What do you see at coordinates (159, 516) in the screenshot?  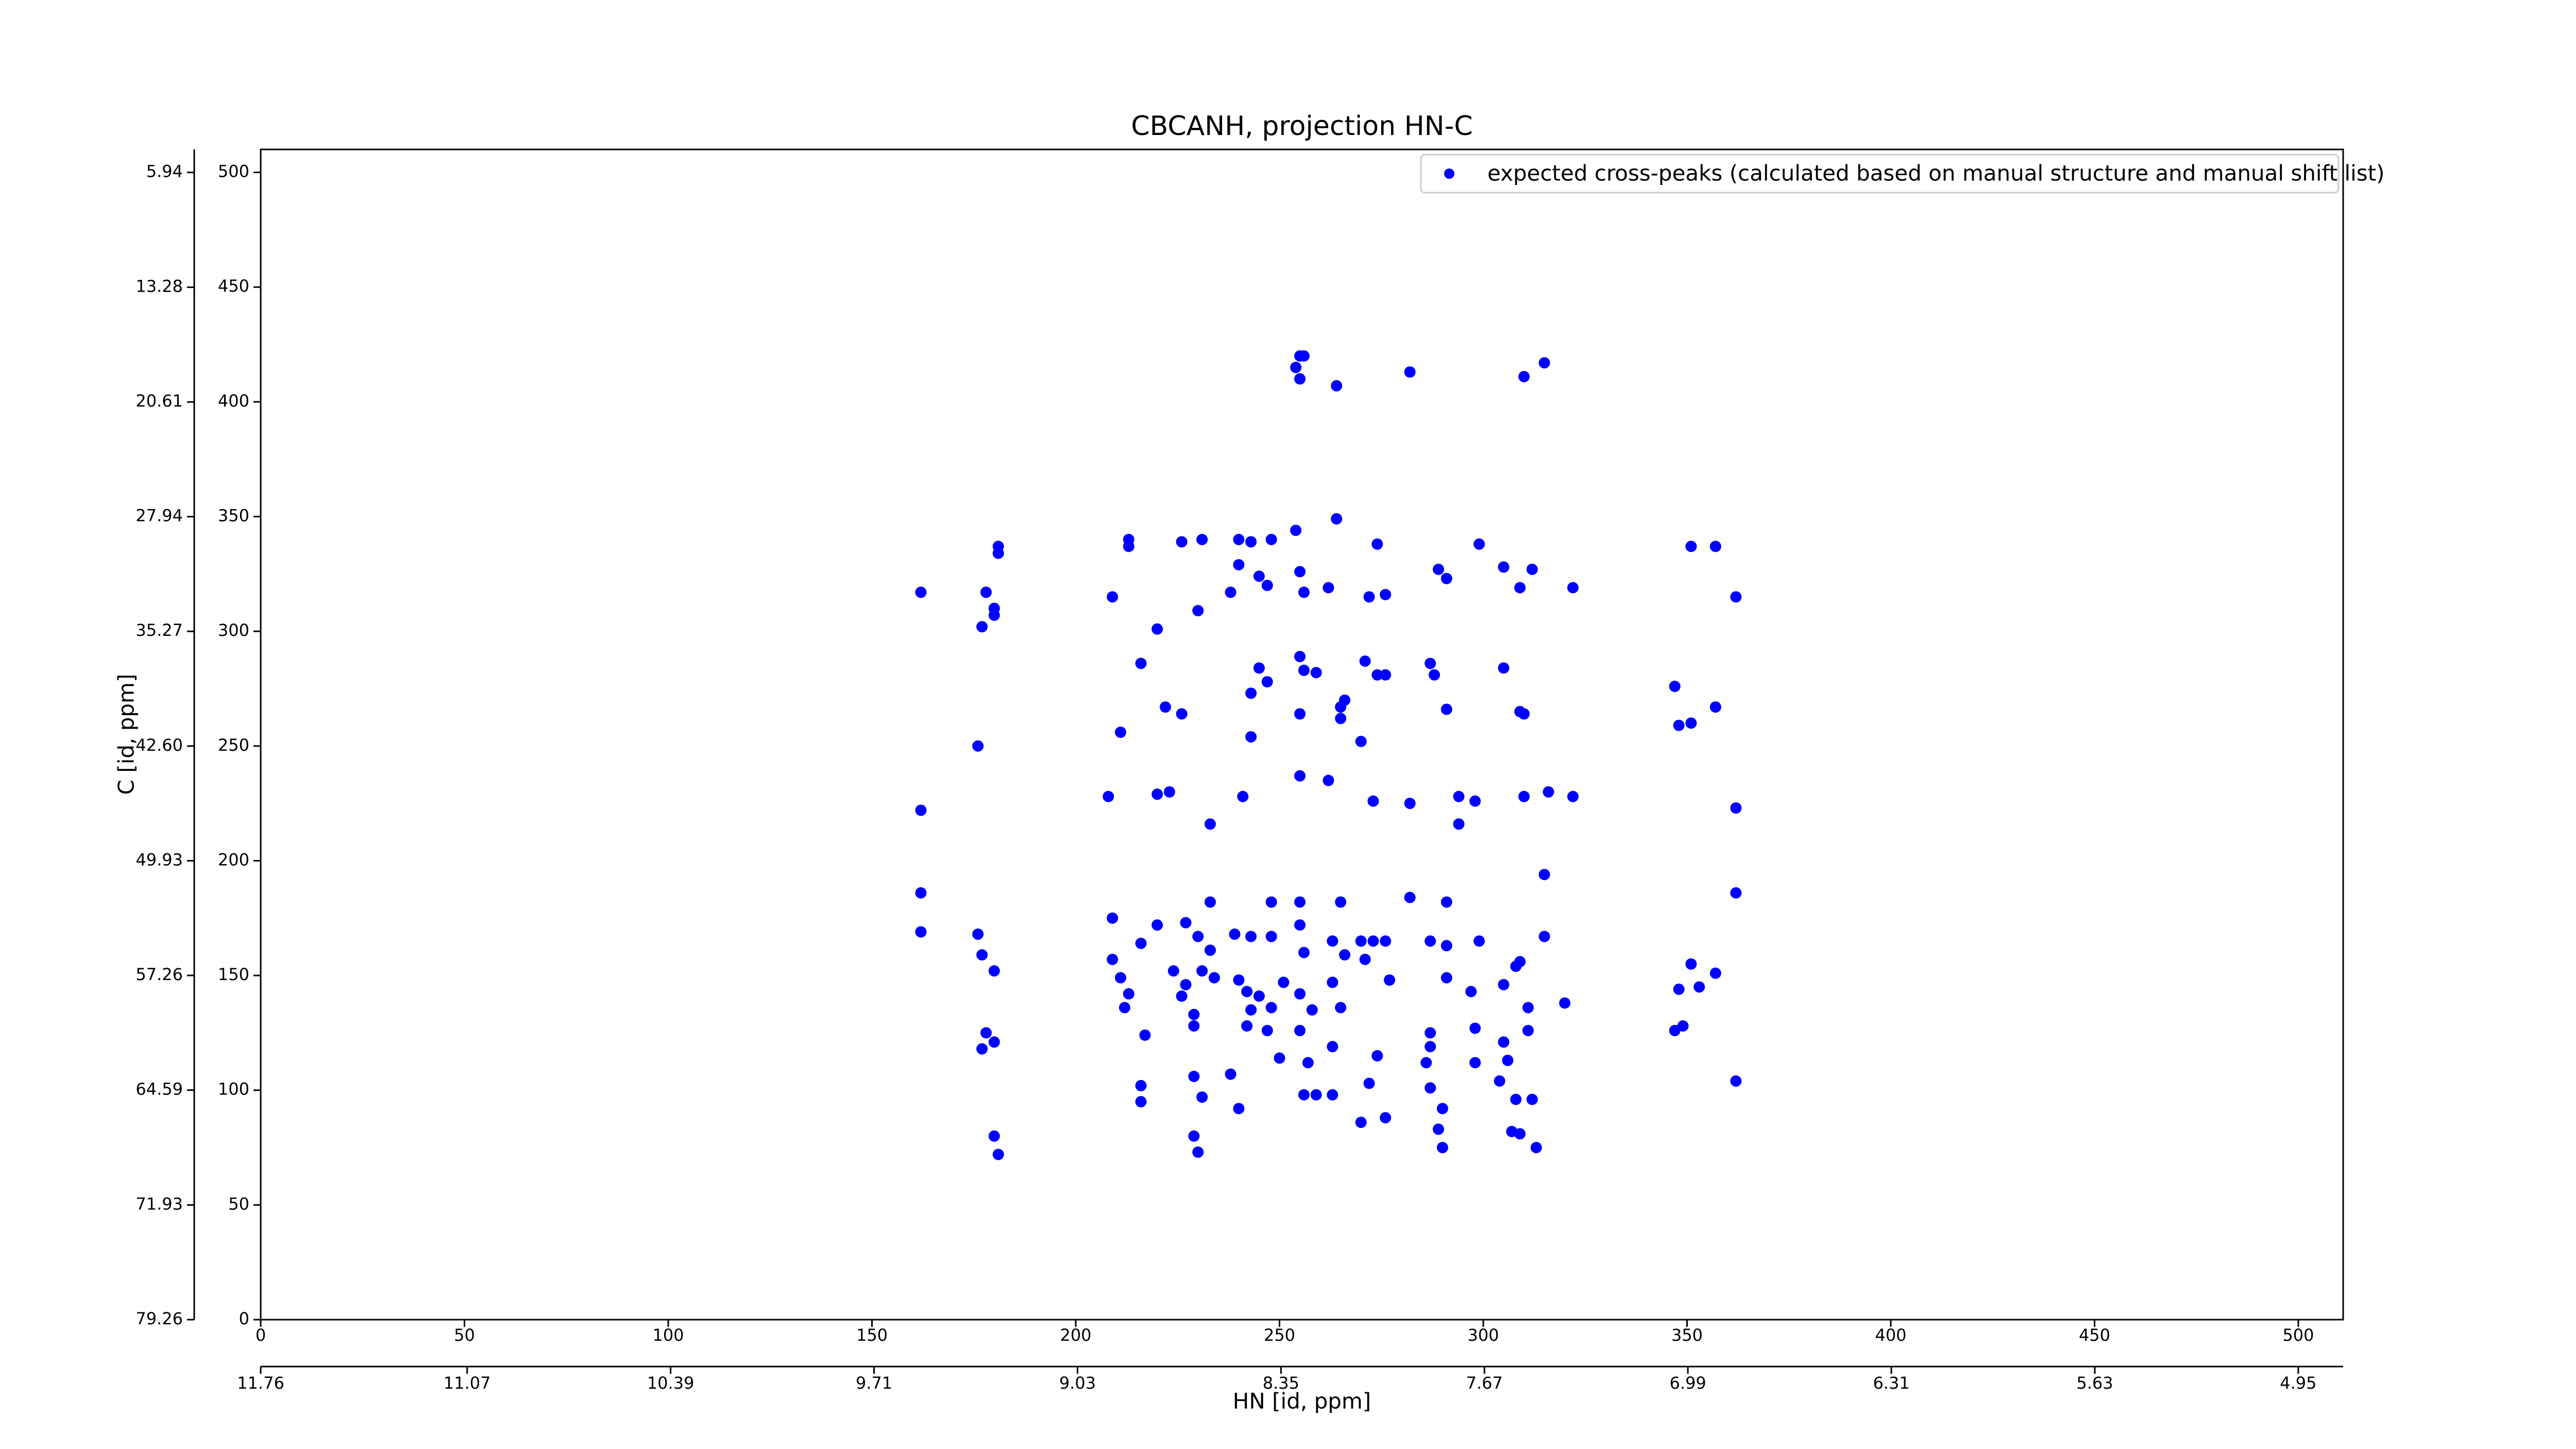 I see `y2-tick-label: 27.94` at bounding box center [159, 516].